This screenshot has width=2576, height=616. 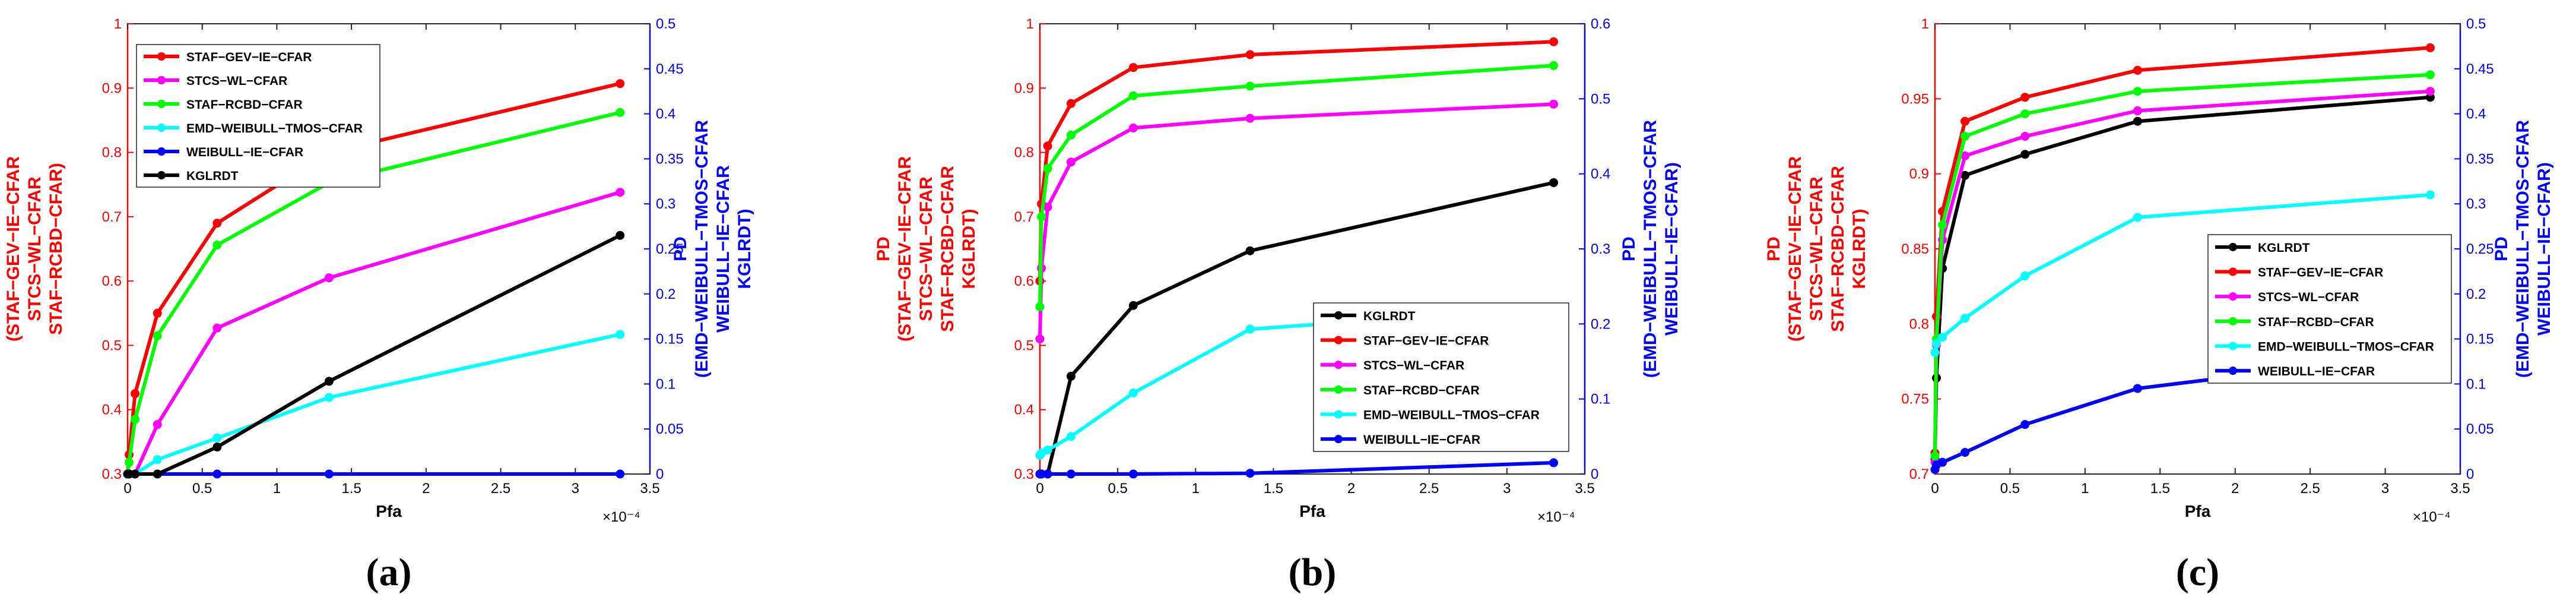 I want to click on left-y-label-line: KGLRDT), so click(x=1859, y=249).